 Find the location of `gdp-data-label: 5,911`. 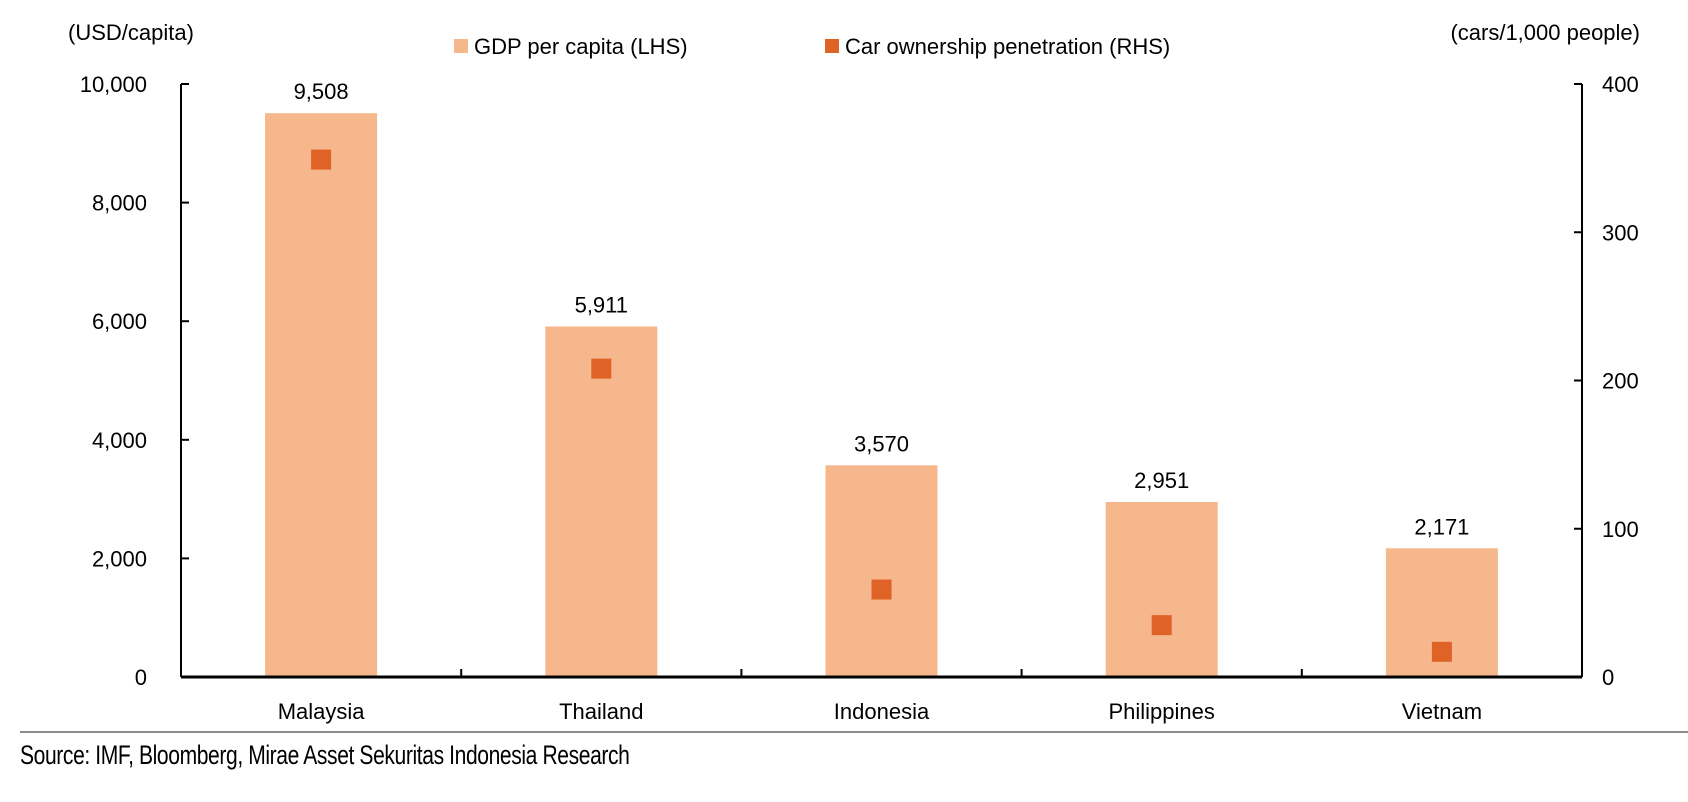

gdp-data-label: 5,911 is located at coordinates (601, 304).